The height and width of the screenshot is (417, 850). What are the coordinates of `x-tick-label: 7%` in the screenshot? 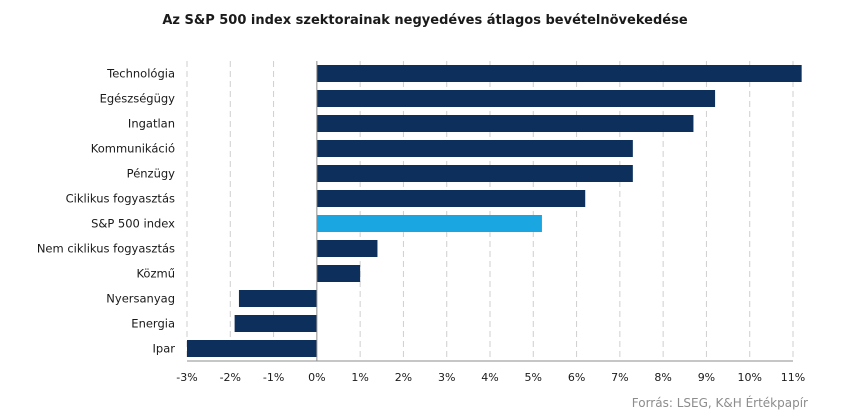 It's located at (619, 377).